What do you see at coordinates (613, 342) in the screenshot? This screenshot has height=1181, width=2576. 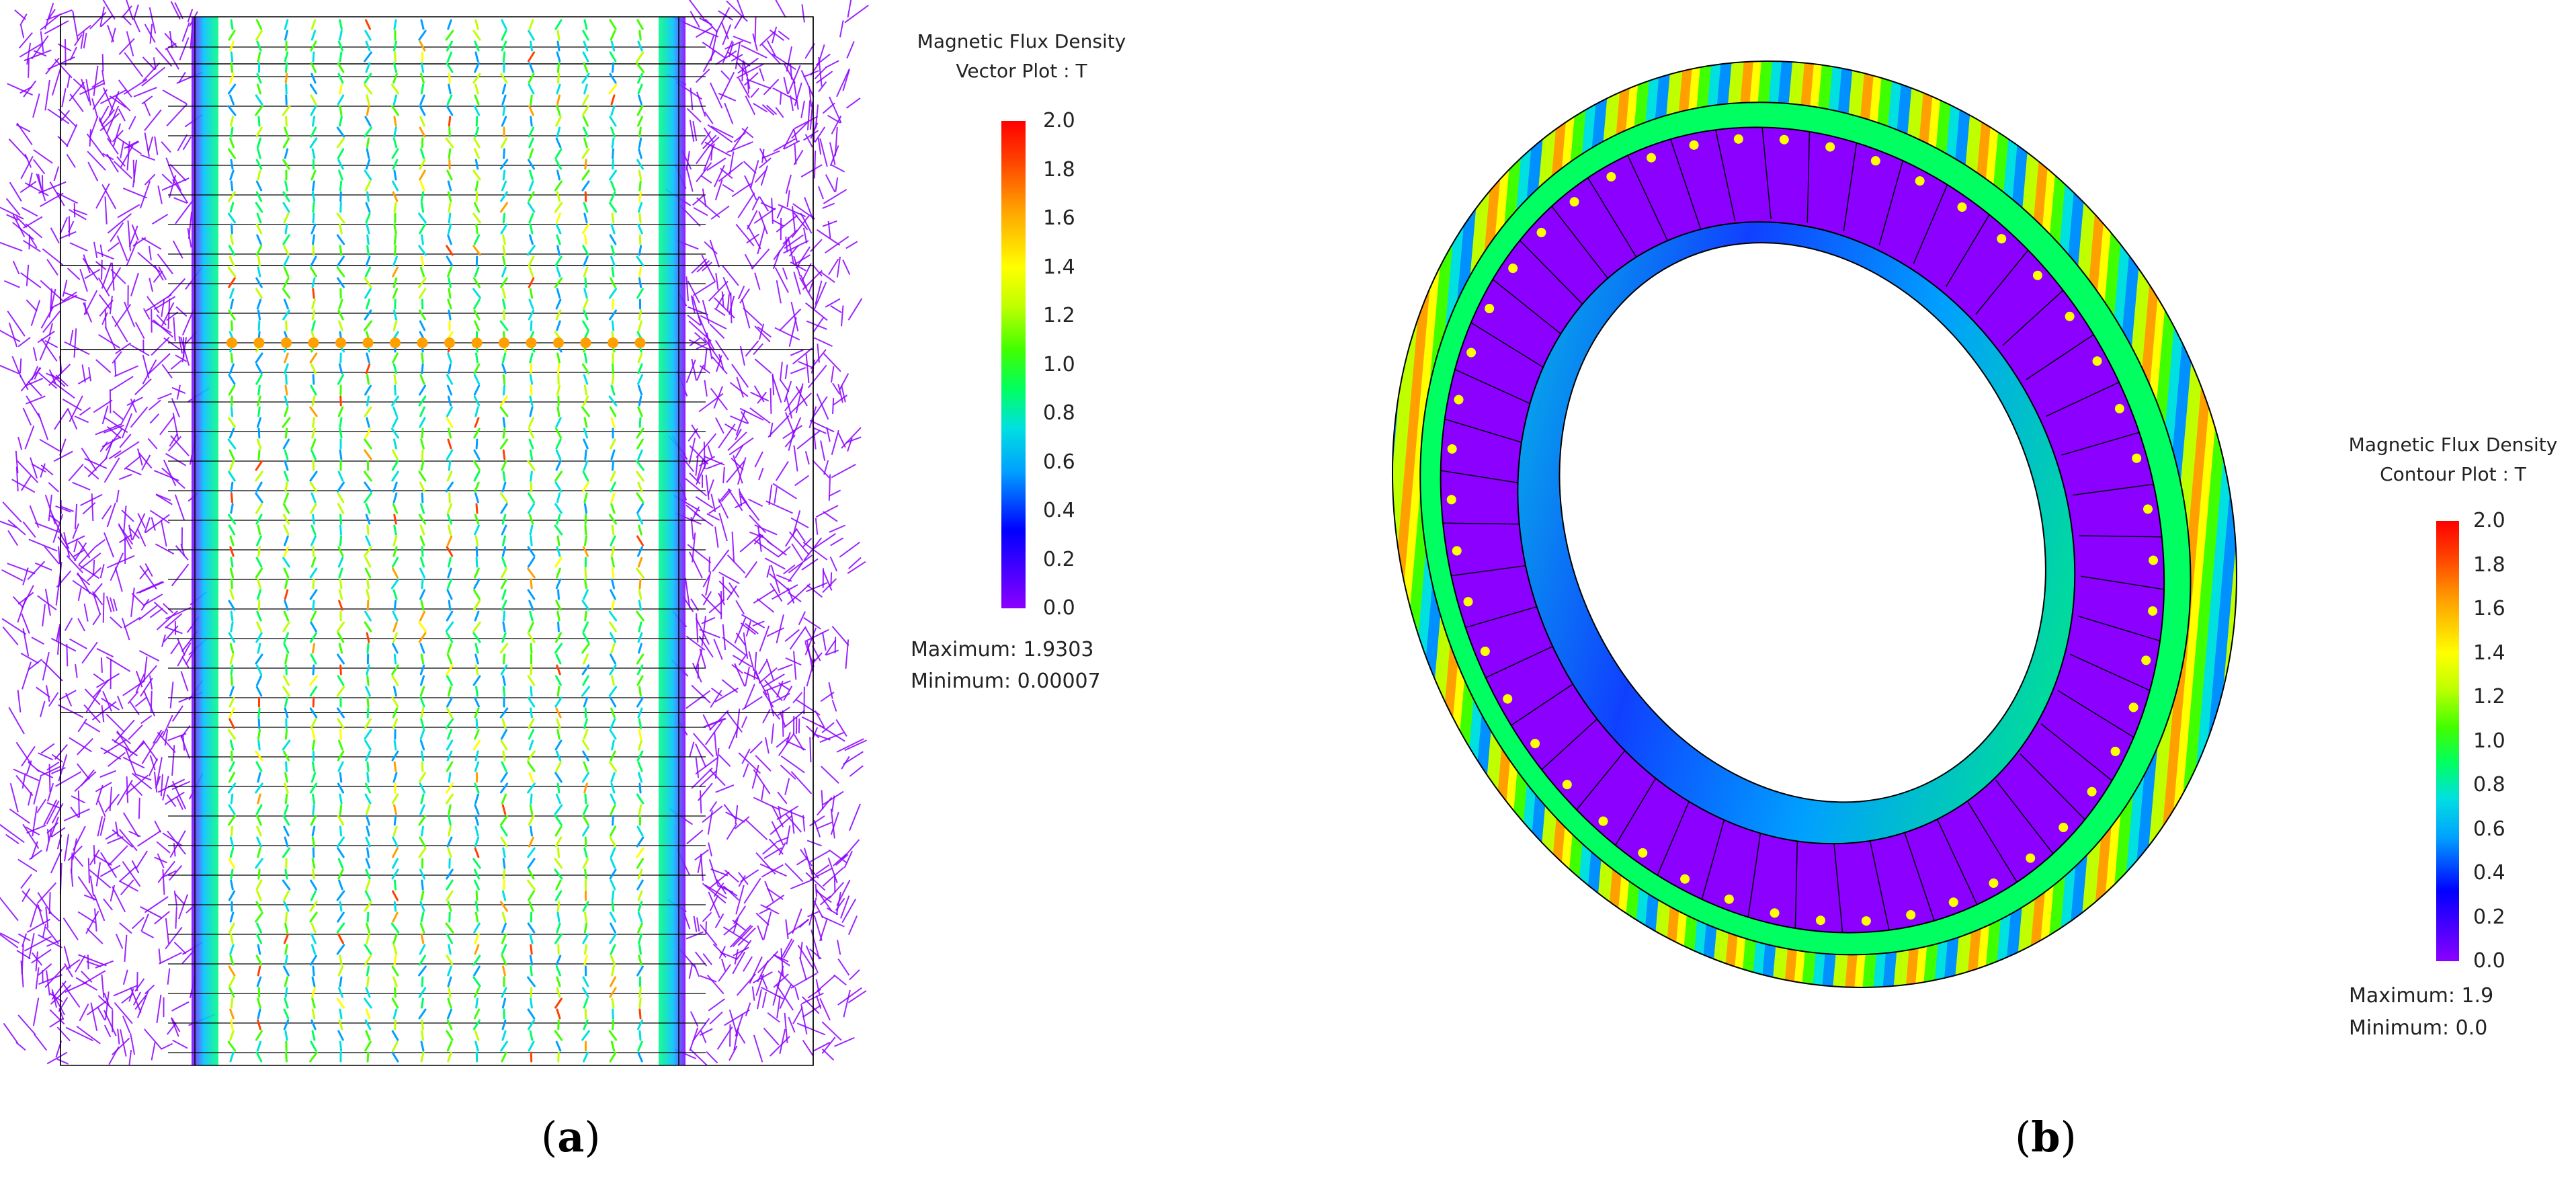 I see `flux-vector-hotspot` at bounding box center [613, 342].